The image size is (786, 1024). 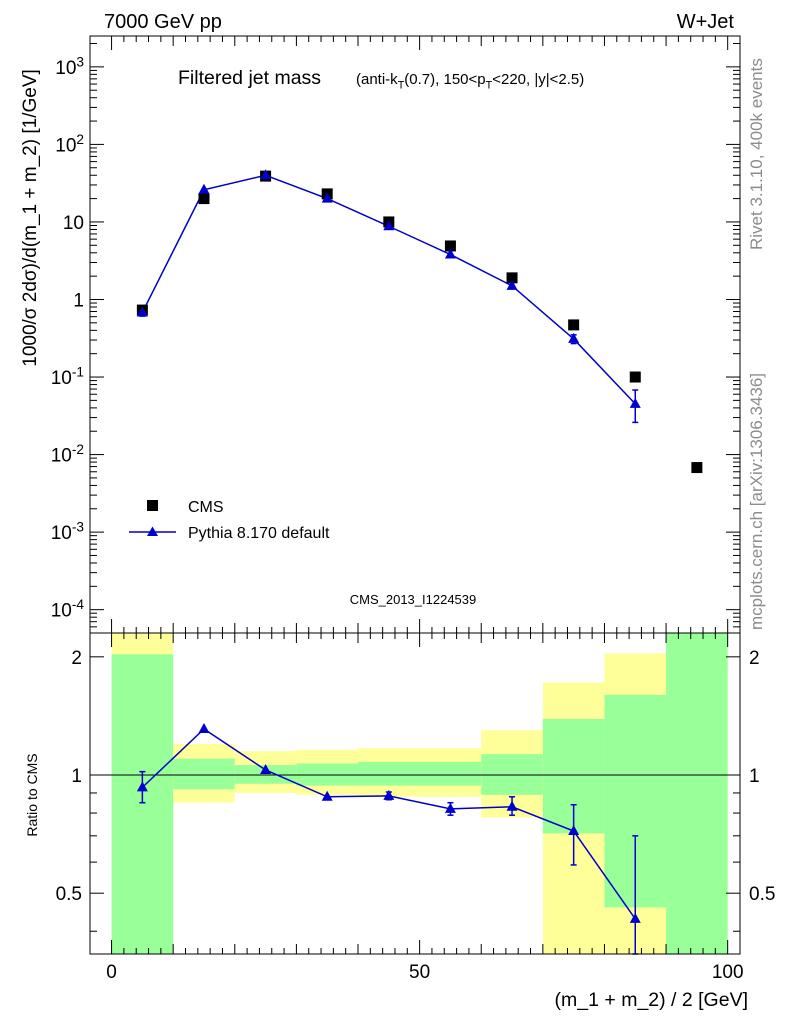 I want to click on legend-pythia-label: Pythia 8.170 default, so click(x=259, y=533).